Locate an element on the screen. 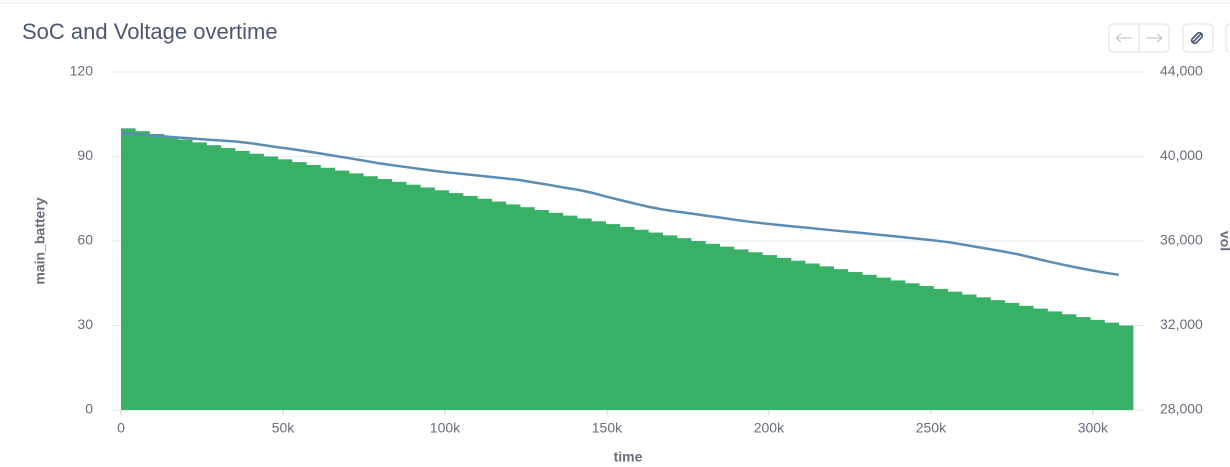  y-tick-label: 120 is located at coordinates (82, 71).